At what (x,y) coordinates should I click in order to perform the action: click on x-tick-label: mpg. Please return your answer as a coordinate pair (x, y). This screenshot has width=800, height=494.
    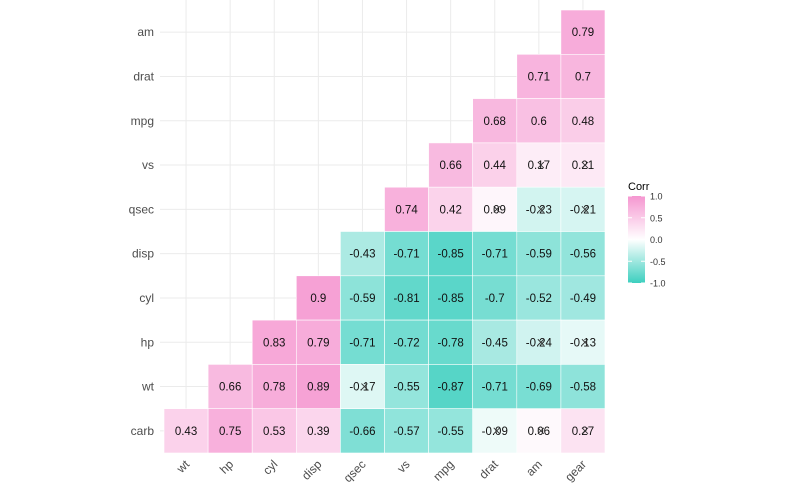
    Looking at the image, I should click on (443, 470).